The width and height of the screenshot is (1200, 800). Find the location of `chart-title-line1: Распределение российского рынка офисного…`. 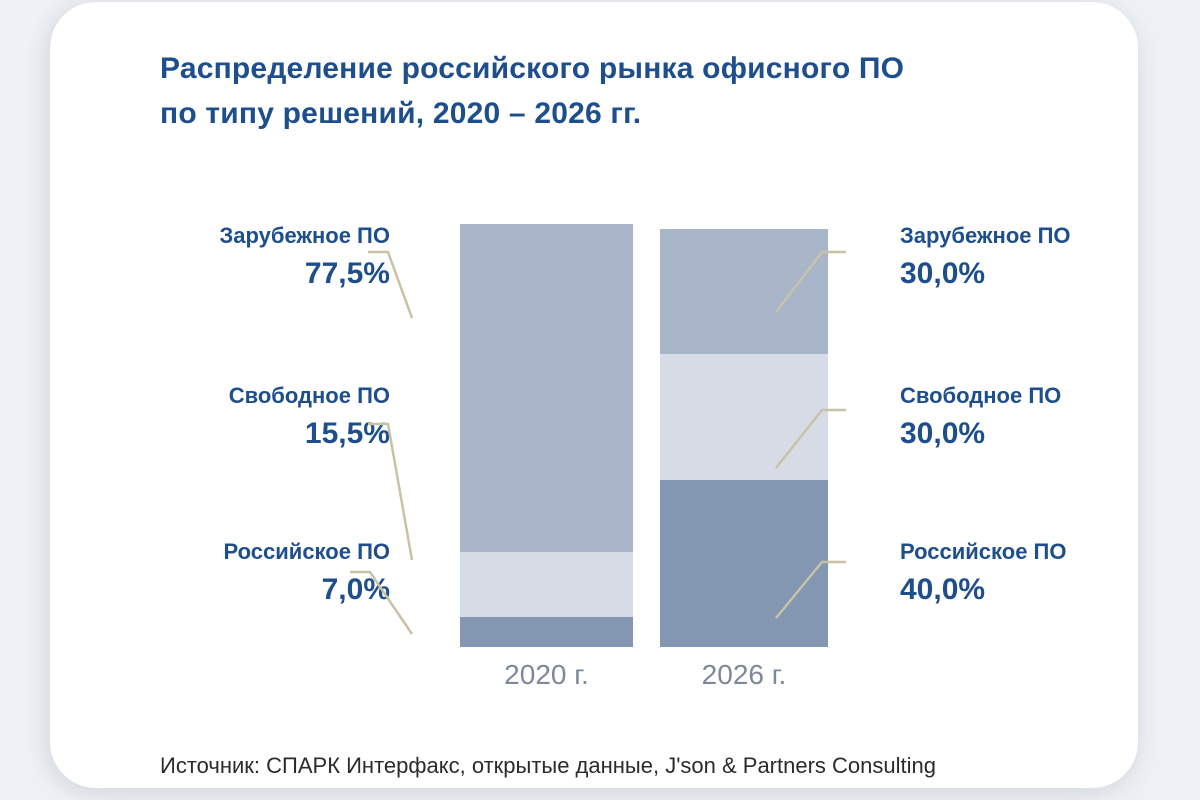

chart-title-line1: Распределение российского рынка офисного… is located at coordinates (532, 68).